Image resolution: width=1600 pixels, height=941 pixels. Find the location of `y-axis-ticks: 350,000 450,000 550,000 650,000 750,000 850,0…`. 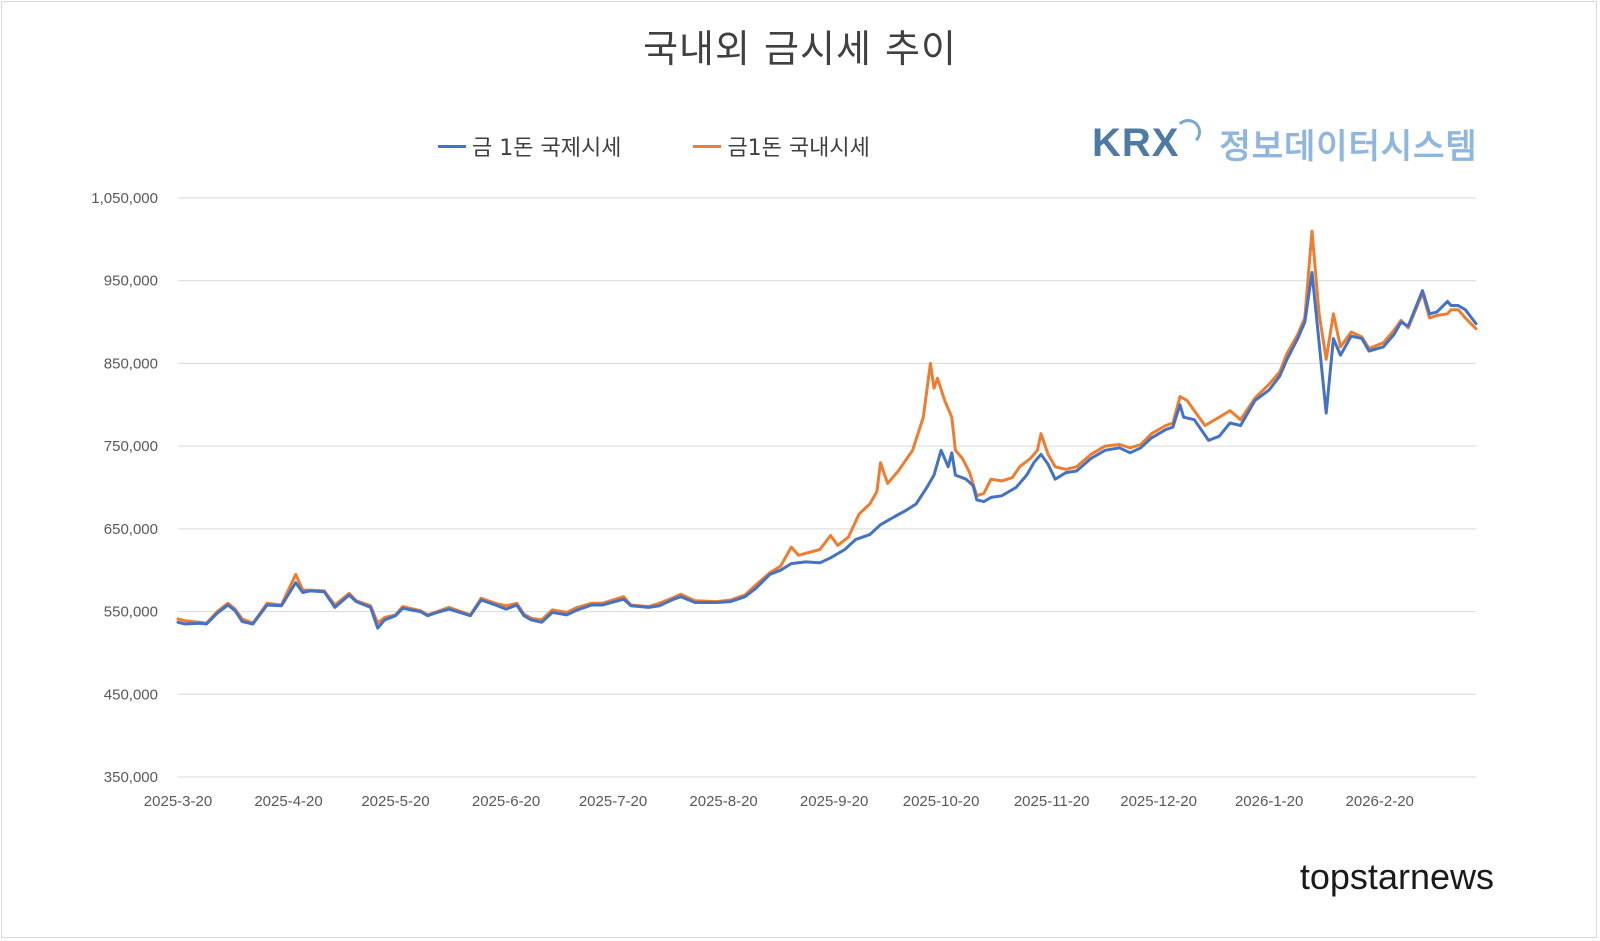

y-axis-ticks: 350,000 450,000 550,000 650,000 750,000 850,0… is located at coordinates (124, 488).